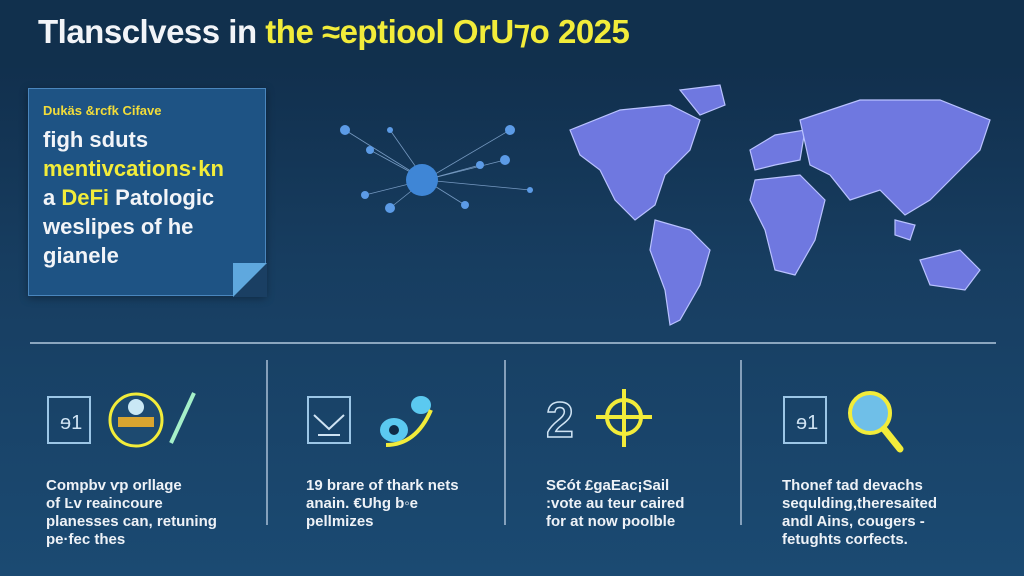  Describe the element at coordinates (513, 343) in the screenshot. I see `section-divider` at that location.